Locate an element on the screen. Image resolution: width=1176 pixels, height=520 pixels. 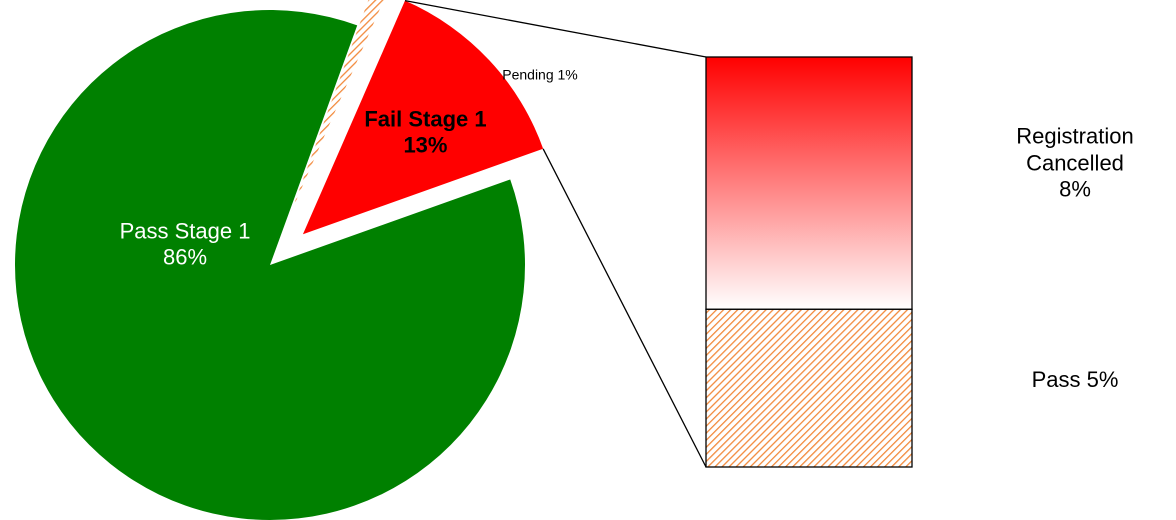
slice-value-label: 1% is located at coordinates (567, 74).